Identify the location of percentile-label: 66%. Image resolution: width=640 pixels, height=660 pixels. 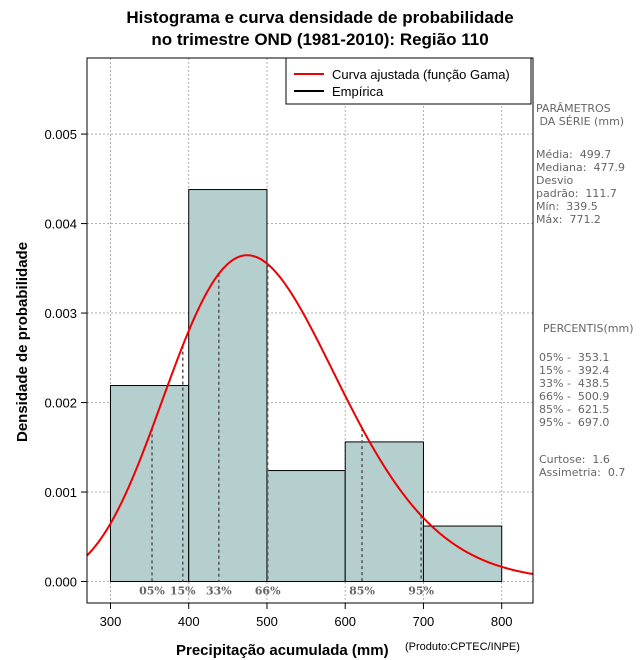
(268, 591).